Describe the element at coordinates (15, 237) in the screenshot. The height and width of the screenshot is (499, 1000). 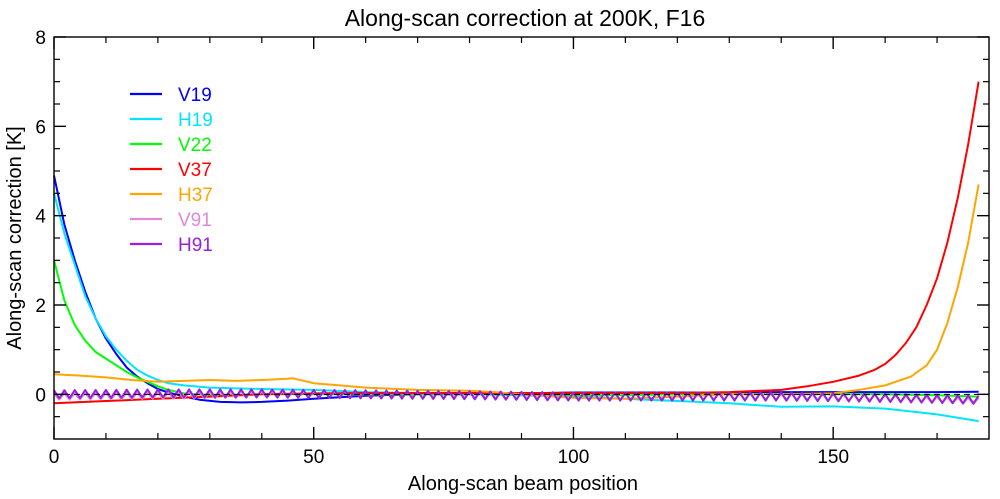
I see `y-axis-label: Along-scan correction [K]` at that location.